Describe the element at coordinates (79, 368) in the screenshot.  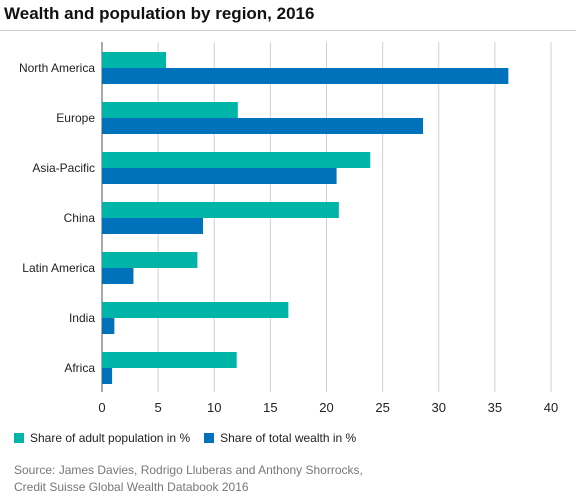
I see `category-label: Africa` at that location.